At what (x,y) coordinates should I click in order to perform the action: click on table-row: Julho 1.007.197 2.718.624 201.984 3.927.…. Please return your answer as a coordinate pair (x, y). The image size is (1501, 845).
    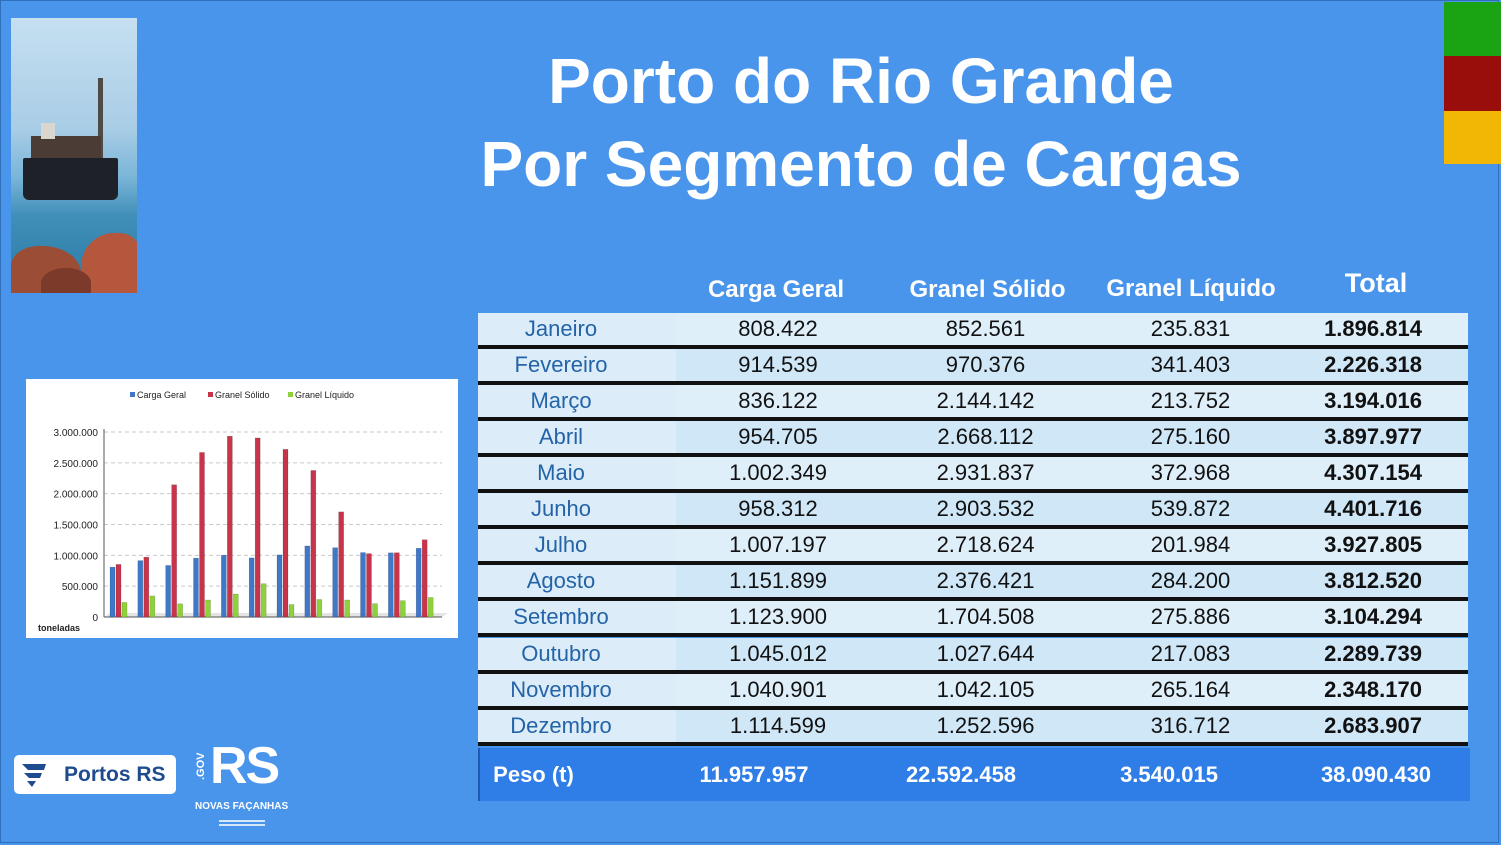
    Looking at the image, I should click on (973, 547).